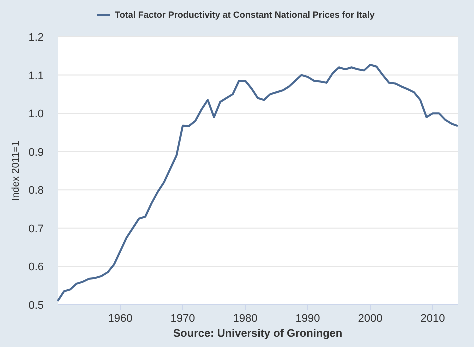 The height and width of the screenshot is (347, 474). What do you see at coordinates (370, 319) in the screenshot?
I see `x-tick-label: 2000` at bounding box center [370, 319].